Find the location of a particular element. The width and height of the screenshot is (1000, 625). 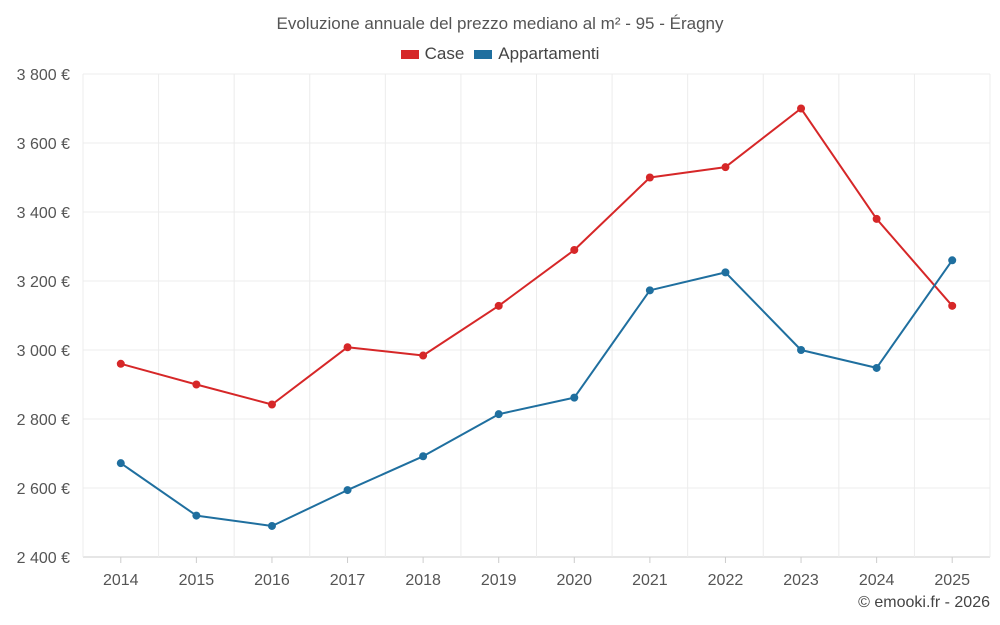

y-tick-label: 2 400 € is located at coordinates (43, 558).